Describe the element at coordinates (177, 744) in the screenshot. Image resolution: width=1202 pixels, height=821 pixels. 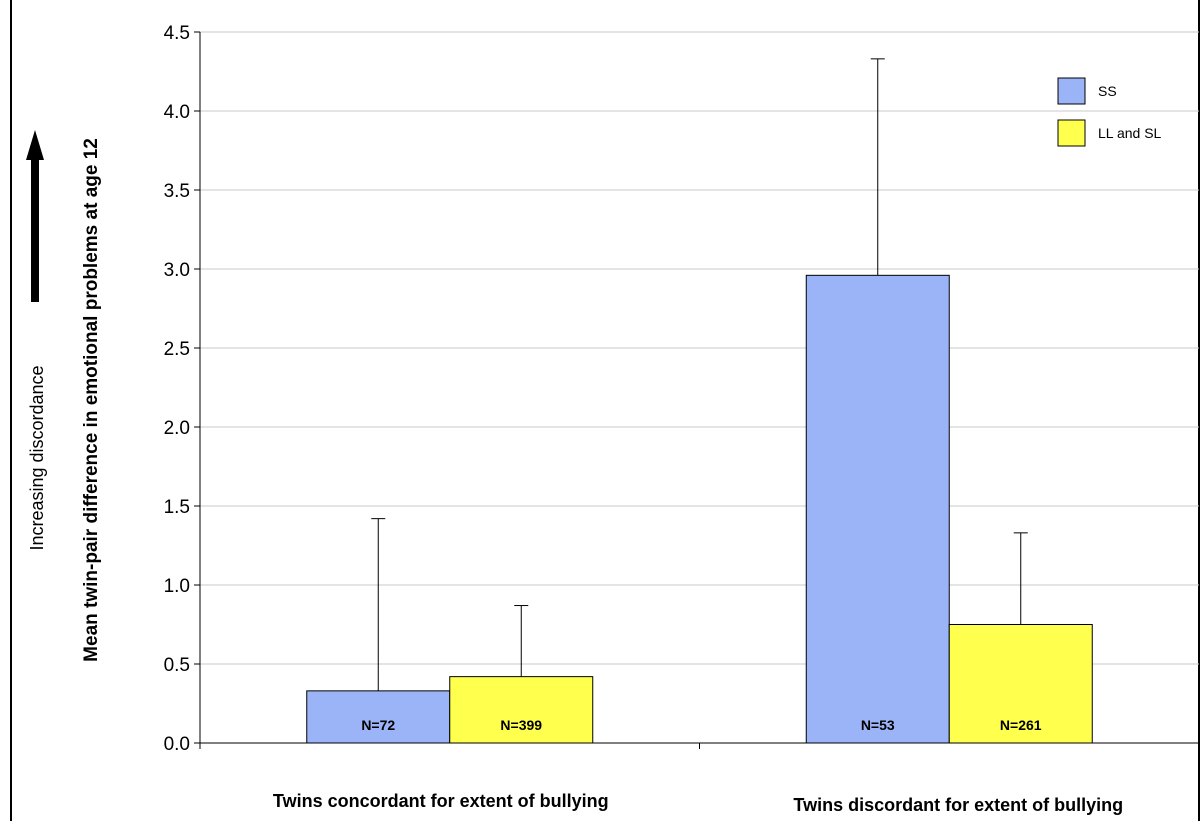
I see `y-tick-label: 0.0` at that location.